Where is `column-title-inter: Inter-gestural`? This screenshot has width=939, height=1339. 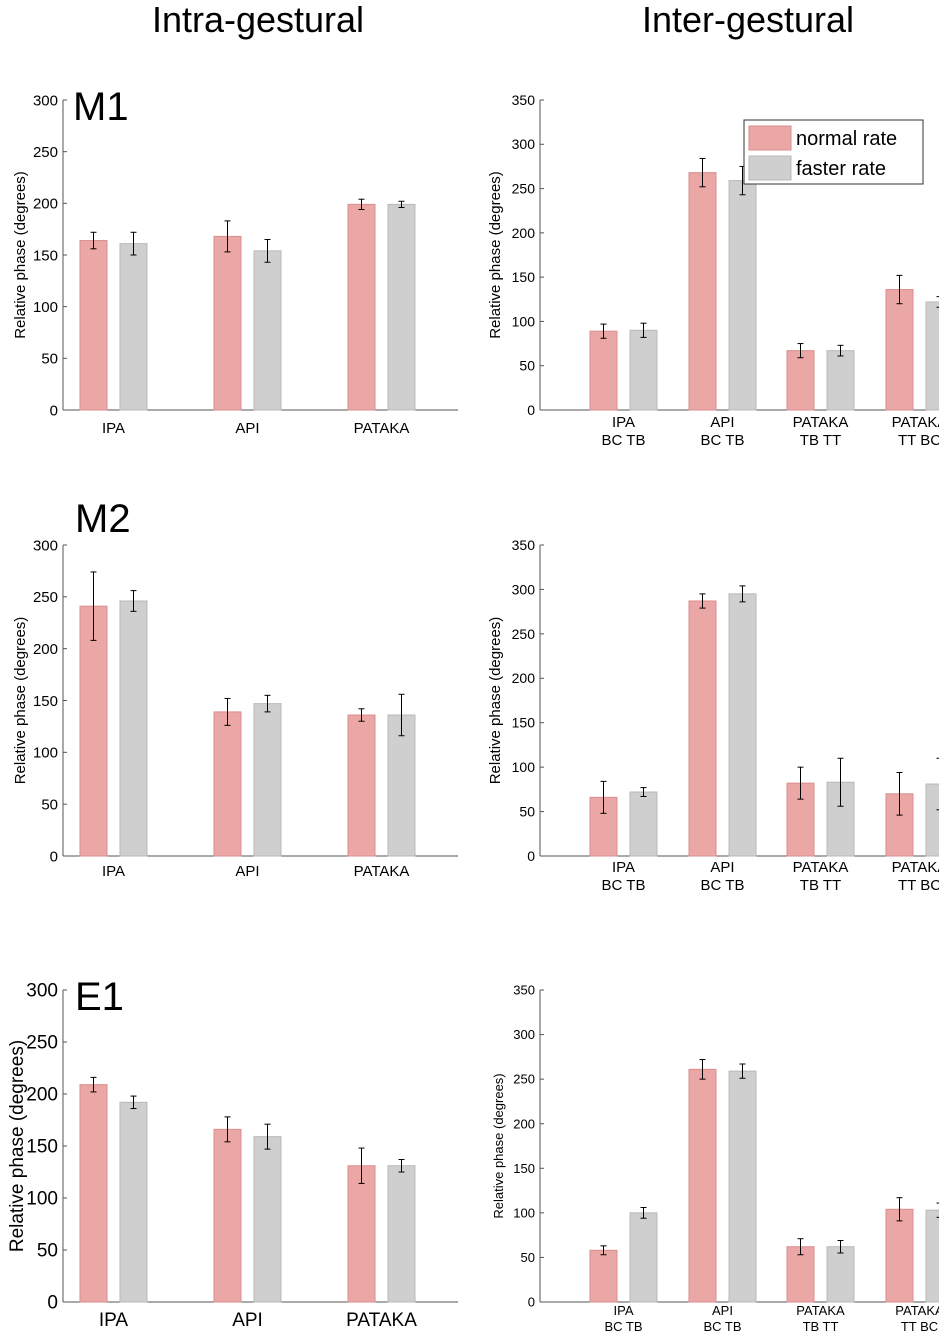
column-title-inter: Inter-gestural is located at coordinates (748, 20).